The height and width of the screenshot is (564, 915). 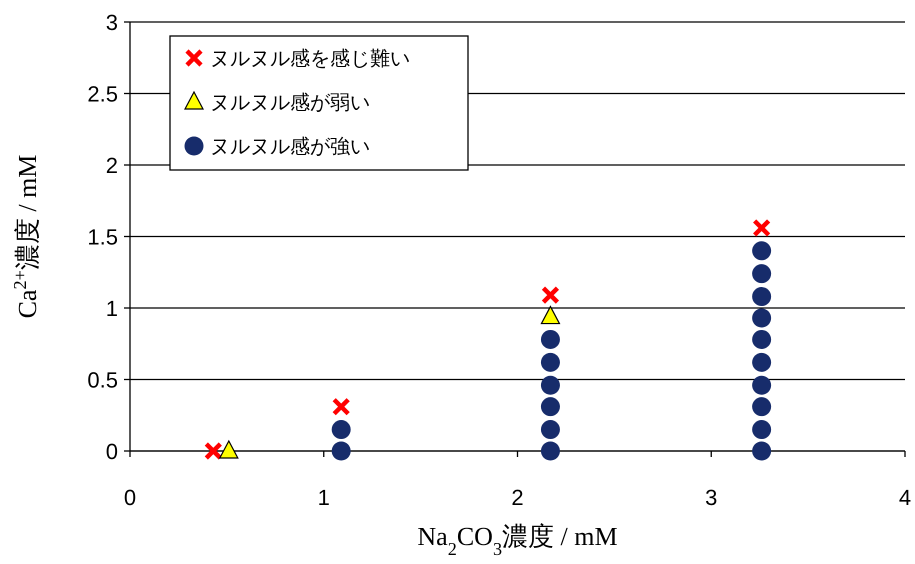 I want to click on x-tick-label: 1, so click(x=324, y=497).